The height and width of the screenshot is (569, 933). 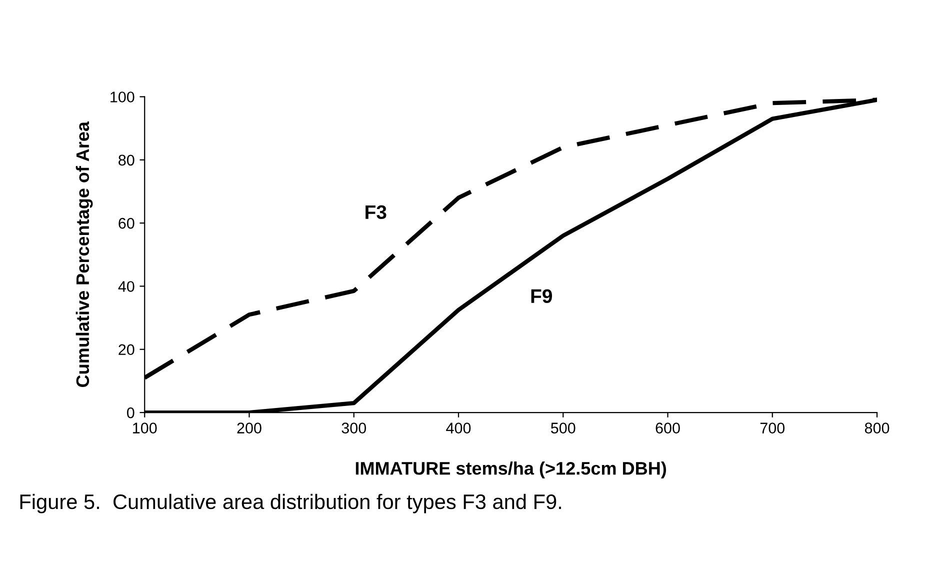 I want to click on x-tick-label: 800, so click(x=877, y=428).